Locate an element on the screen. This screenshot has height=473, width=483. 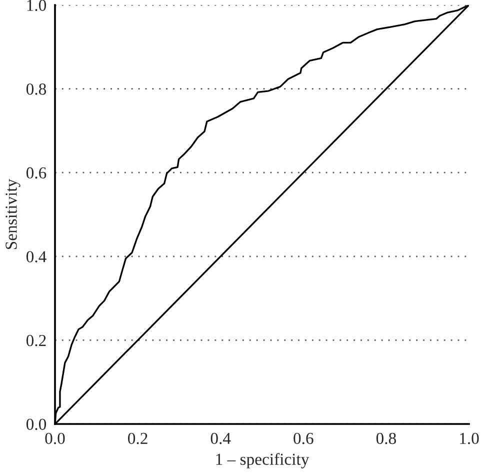
y-tick-label: 0.4 is located at coordinates (36, 256).